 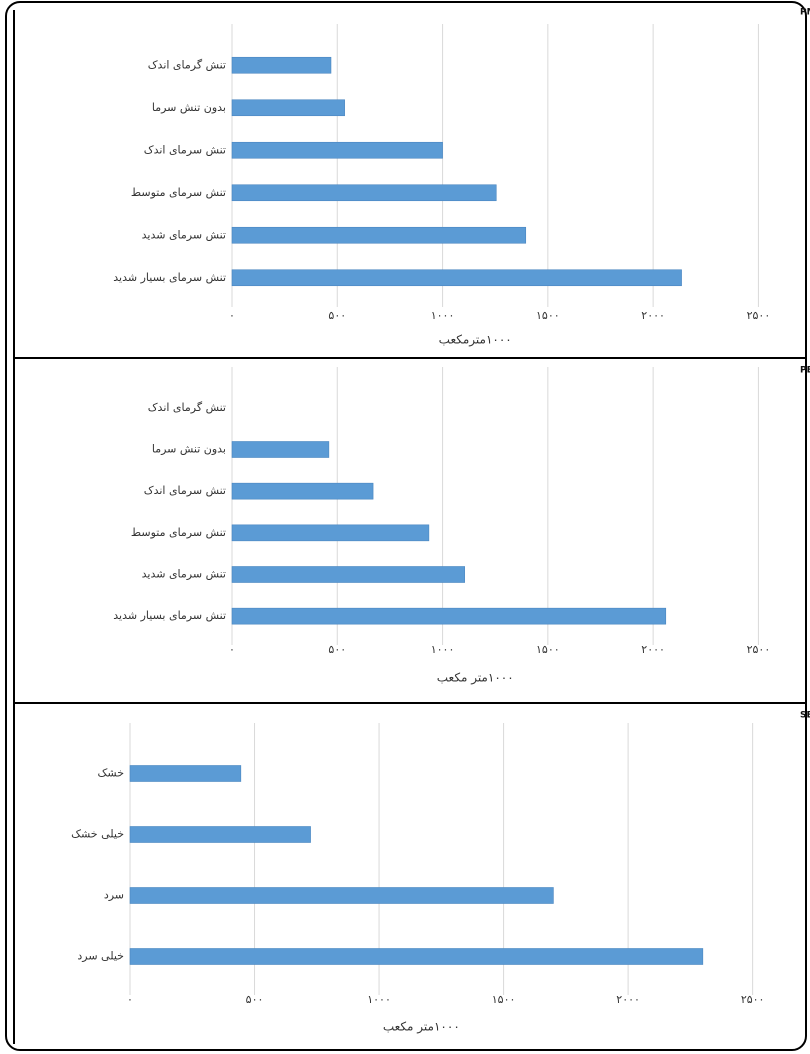 What do you see at coordinates (805, 716) in the screenshot?
I see `chart-title: ج) نمایهٔ SET` at bounding box center [805, 716].